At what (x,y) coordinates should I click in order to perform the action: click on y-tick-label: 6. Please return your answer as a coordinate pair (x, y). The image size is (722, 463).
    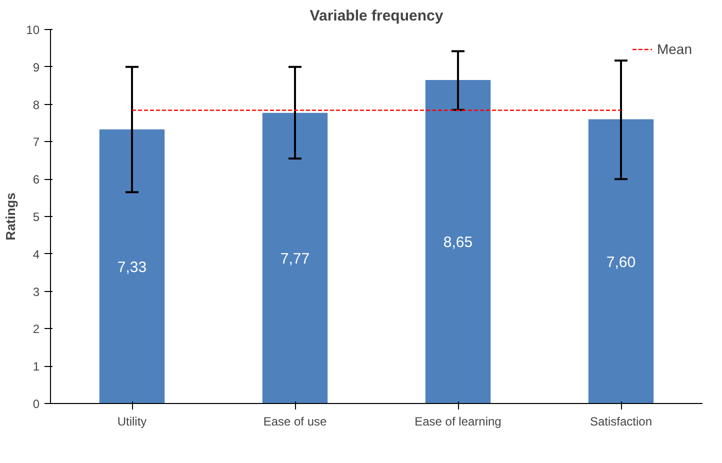
    Looking at the image, I should click on (36, 179).